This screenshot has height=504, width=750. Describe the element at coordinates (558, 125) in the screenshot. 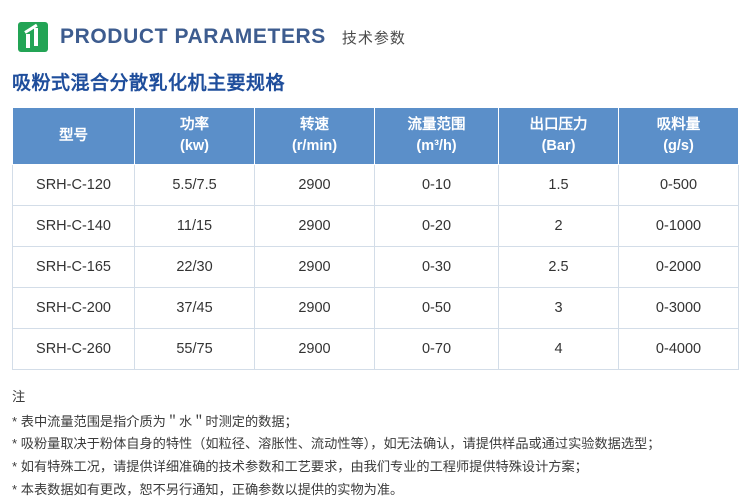

I see `column-header-outlet-pressure-line1: 出口压力` at that location.